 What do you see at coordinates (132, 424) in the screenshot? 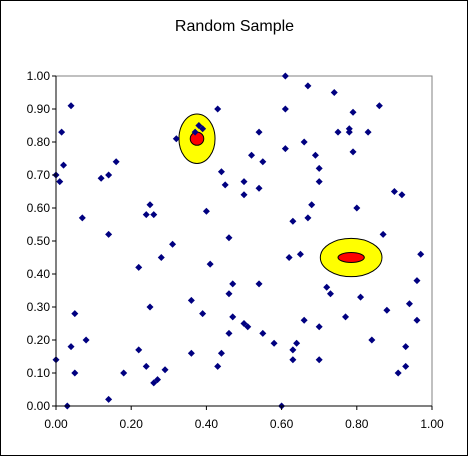
I see `x-tick-label: 0.20` at bounding box center [132, 424].